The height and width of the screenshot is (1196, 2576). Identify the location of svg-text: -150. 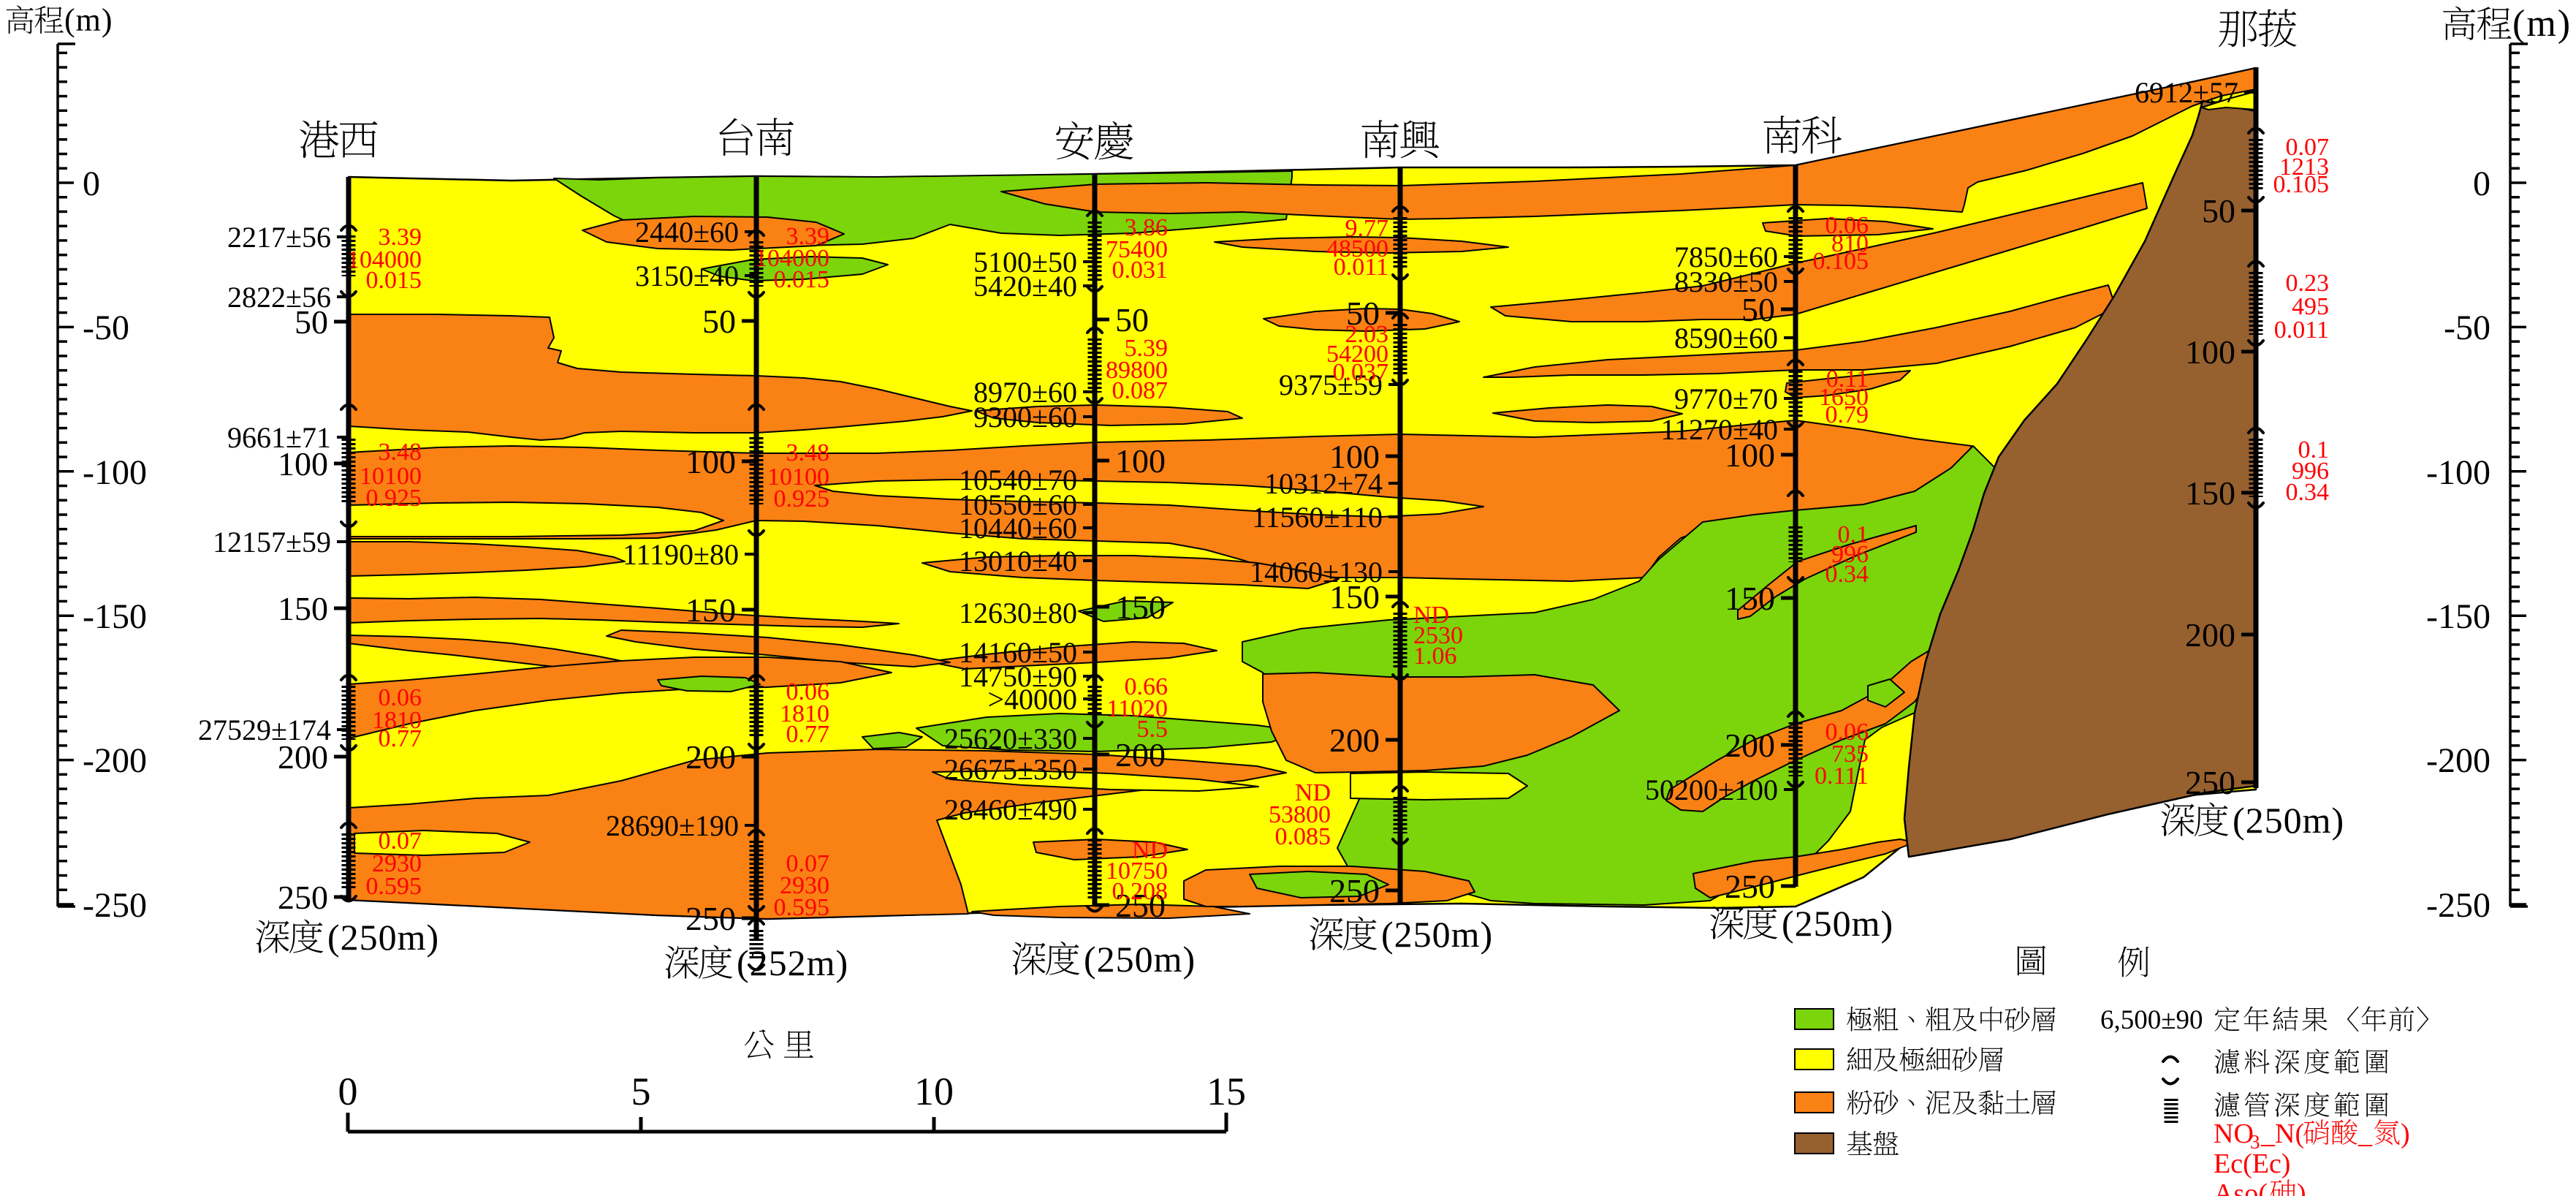
(115, 616).